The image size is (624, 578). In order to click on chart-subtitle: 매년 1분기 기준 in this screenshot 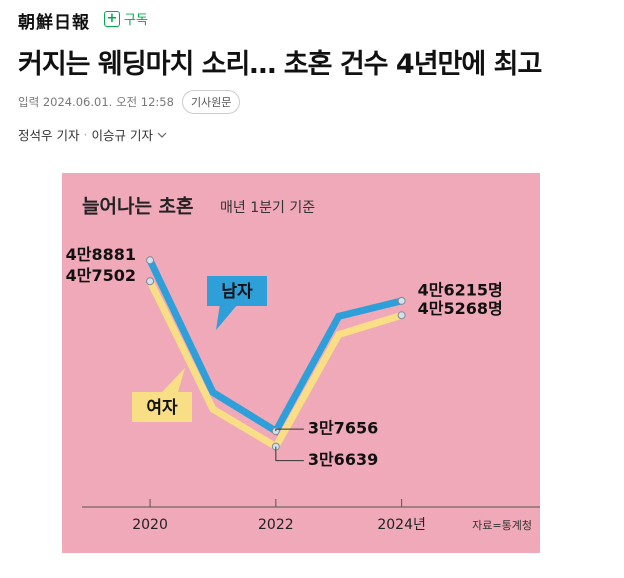, I will do `click(267, 208)`.